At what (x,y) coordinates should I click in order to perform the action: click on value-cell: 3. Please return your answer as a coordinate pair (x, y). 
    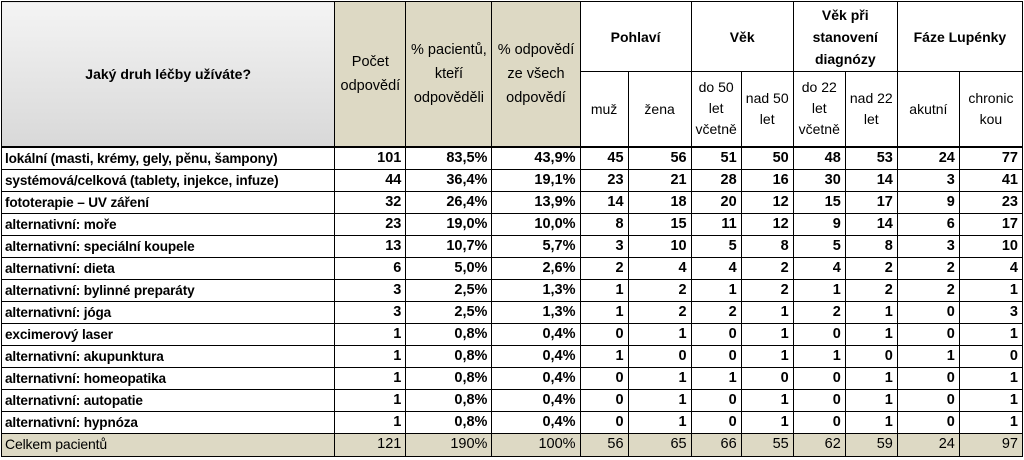
    Looking at the image, I should click on (604, 246).